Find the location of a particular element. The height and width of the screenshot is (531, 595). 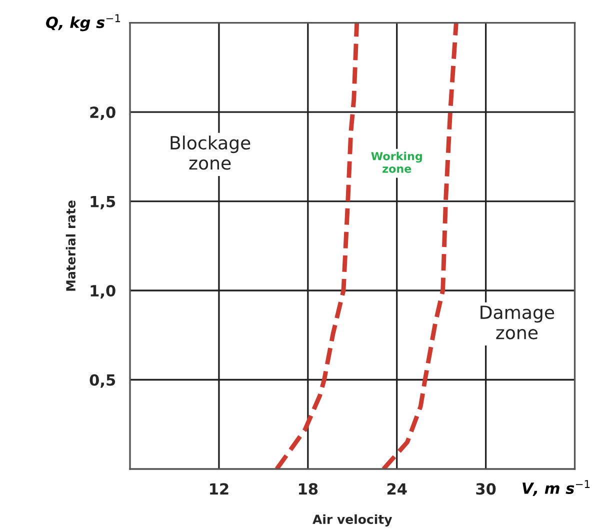

annotation: Working zone is located at coordinates (396, 162).